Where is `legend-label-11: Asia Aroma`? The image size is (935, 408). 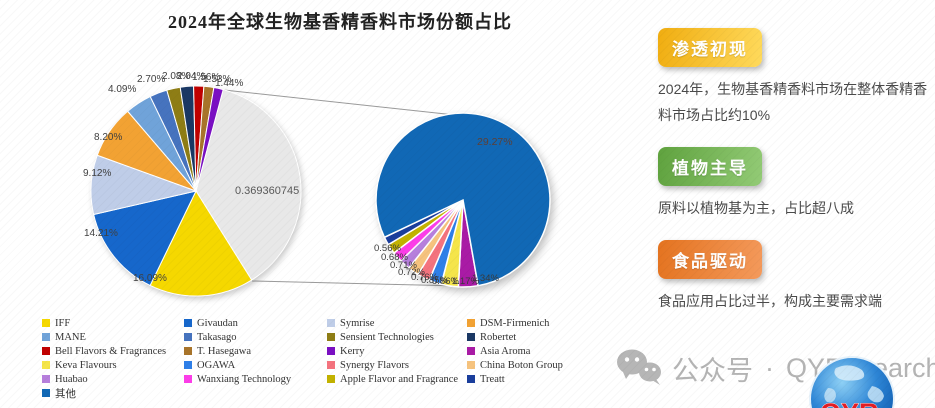 legend-label-11: Asia Aroma is located at coordinates (505, 351).